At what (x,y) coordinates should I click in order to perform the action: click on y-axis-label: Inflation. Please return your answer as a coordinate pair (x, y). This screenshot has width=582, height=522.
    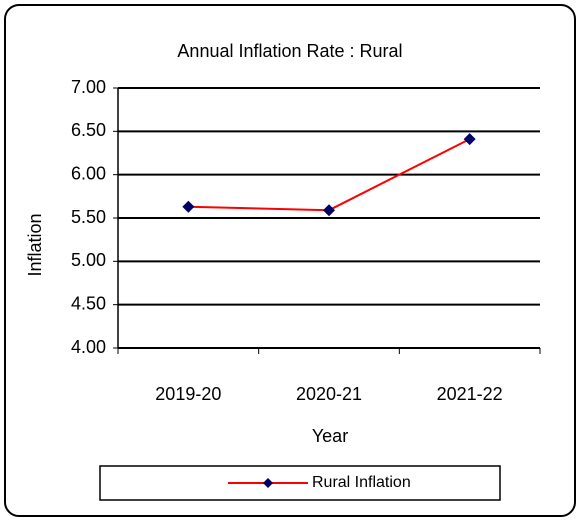
    Looking at the image, I should click on (35, 244).